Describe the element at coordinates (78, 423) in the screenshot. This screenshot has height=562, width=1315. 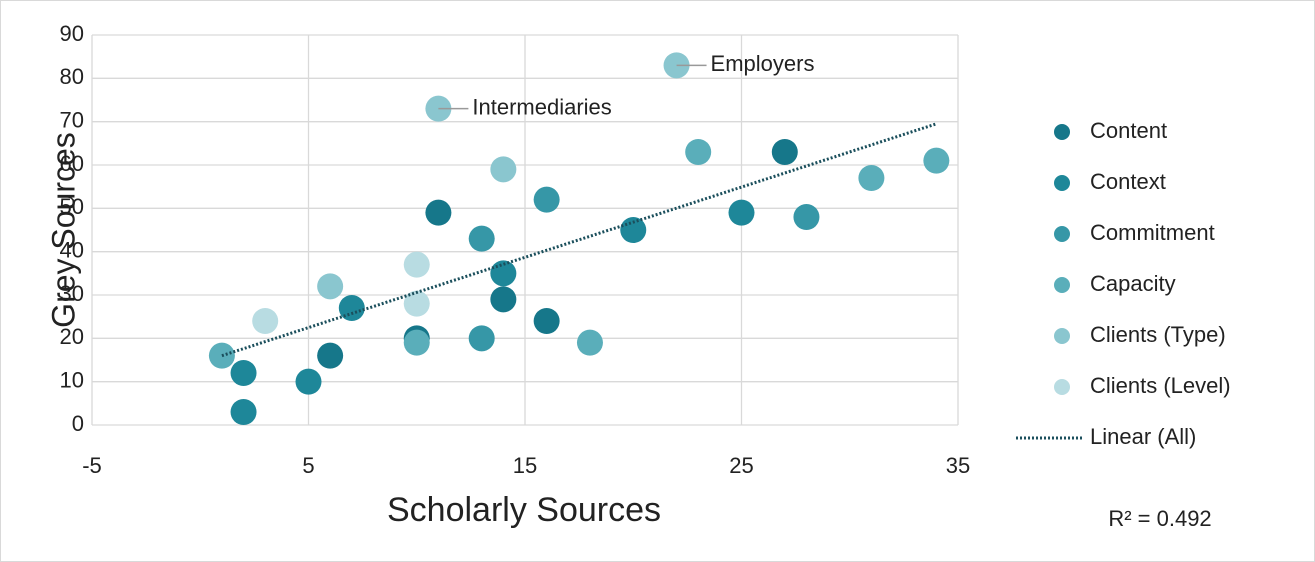
I see `y-tick-label: 0` at that location.